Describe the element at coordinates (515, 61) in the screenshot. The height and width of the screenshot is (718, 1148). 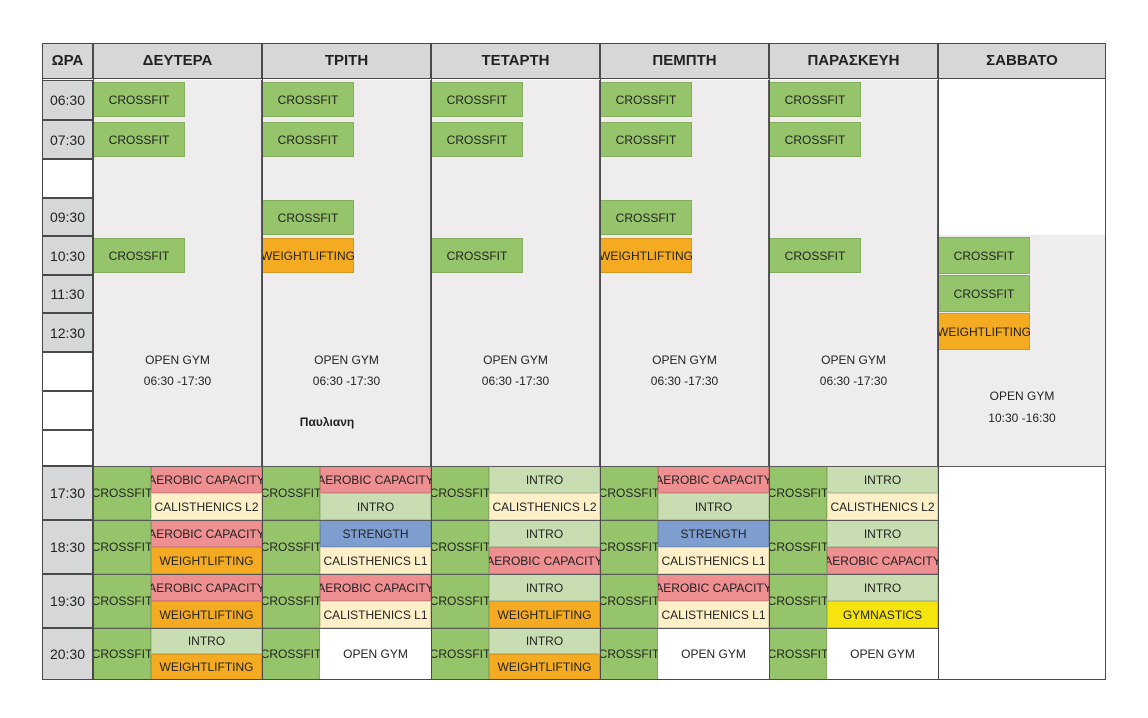
I see `day-header-wednesday: ΤΕΤΑΡΤΗ` at that location.